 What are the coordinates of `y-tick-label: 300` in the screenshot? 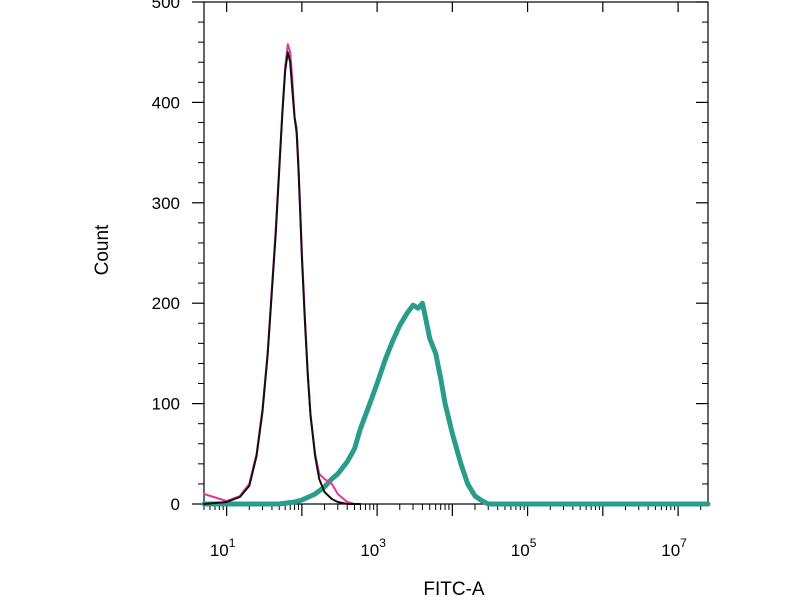 It's located at (166, 203).